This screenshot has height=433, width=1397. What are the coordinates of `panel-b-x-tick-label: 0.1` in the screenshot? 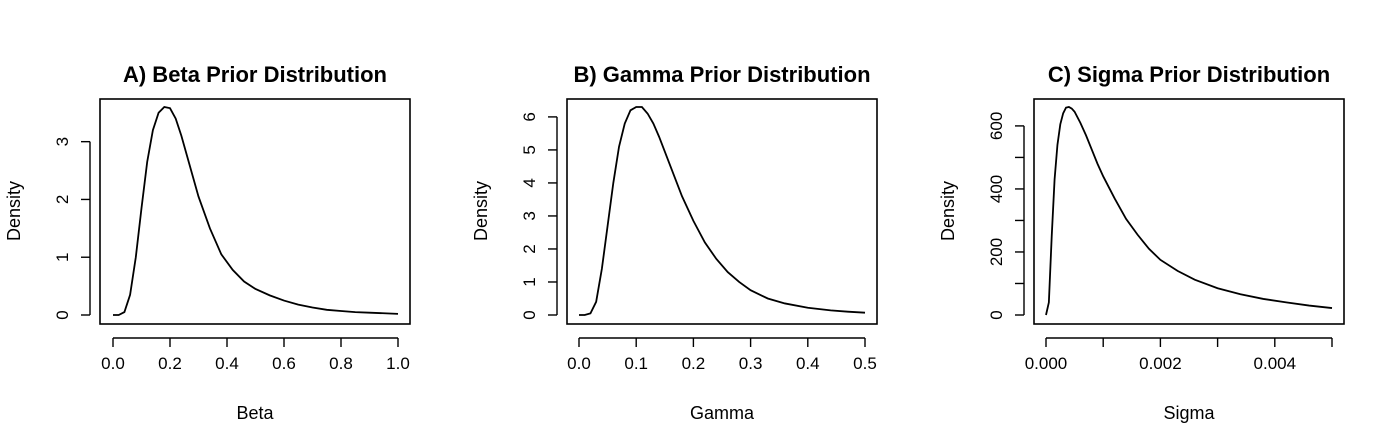 It's located at (636, 363).